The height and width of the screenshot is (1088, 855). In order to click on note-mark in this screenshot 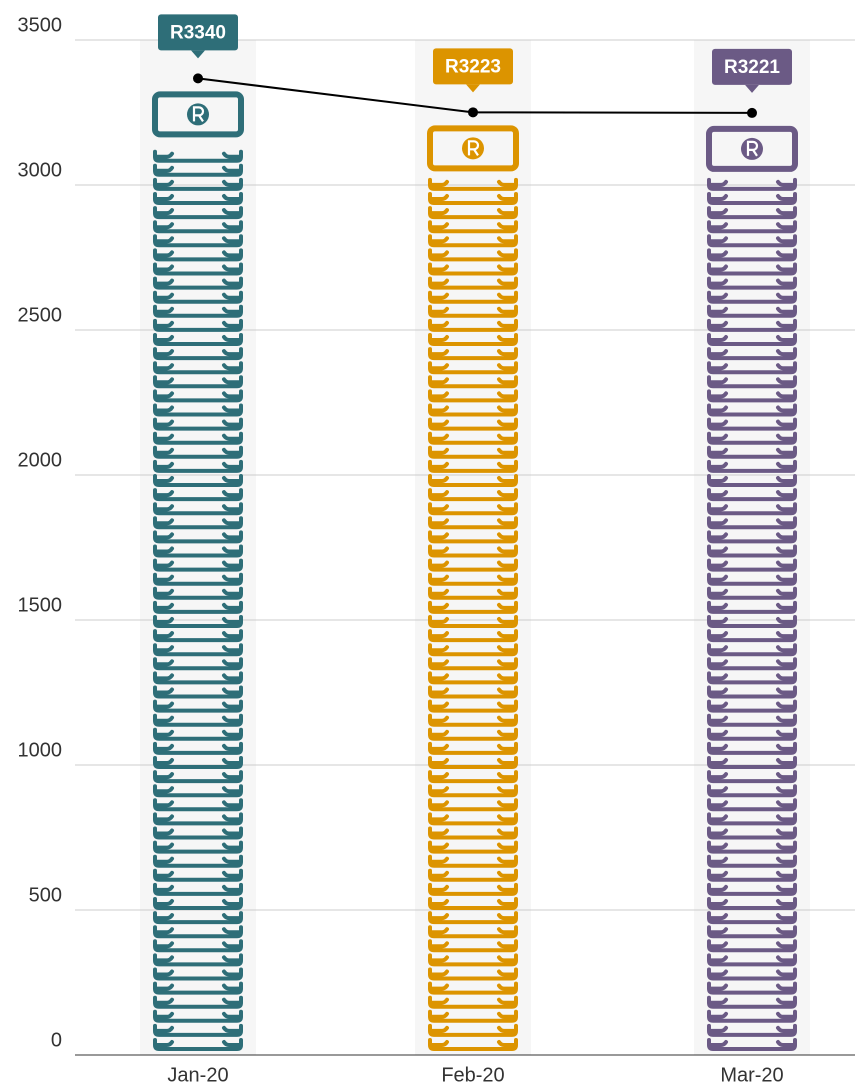, I will do `click(752, 148)`.